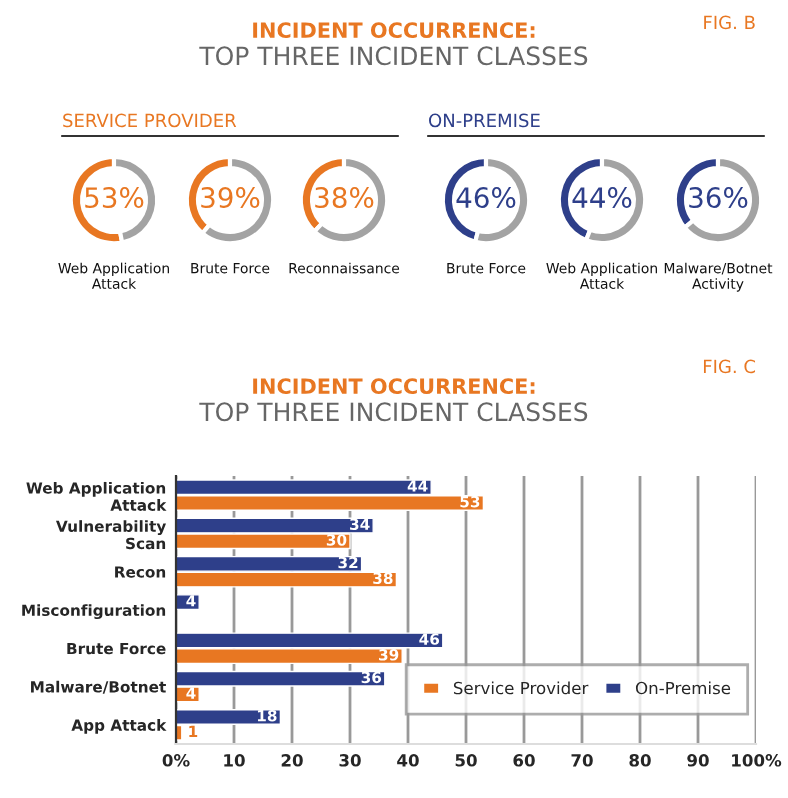 The height and width of the screenshot is (798, 788). I want to click on x-tick-label: 90, so click(698, 760).